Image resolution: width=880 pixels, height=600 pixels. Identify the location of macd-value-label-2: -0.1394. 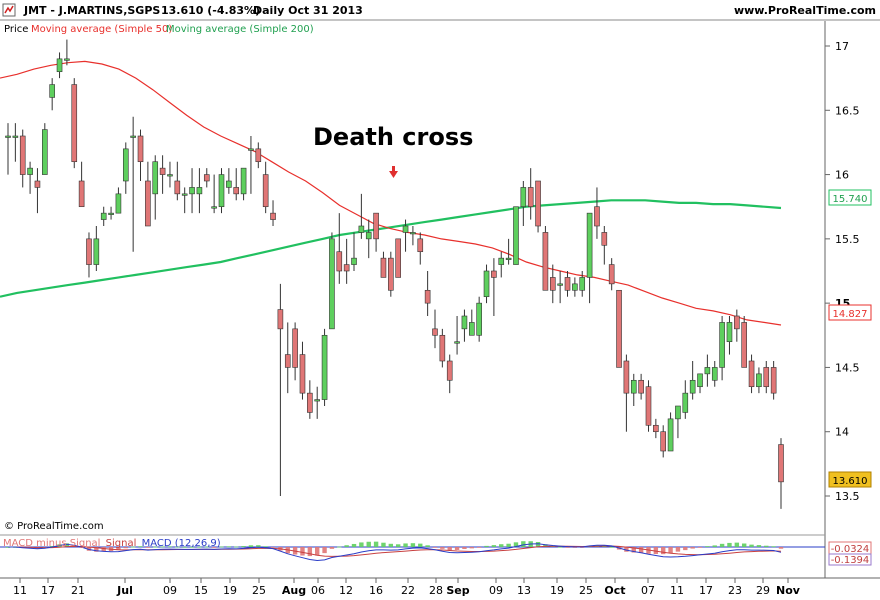
(850, 559).